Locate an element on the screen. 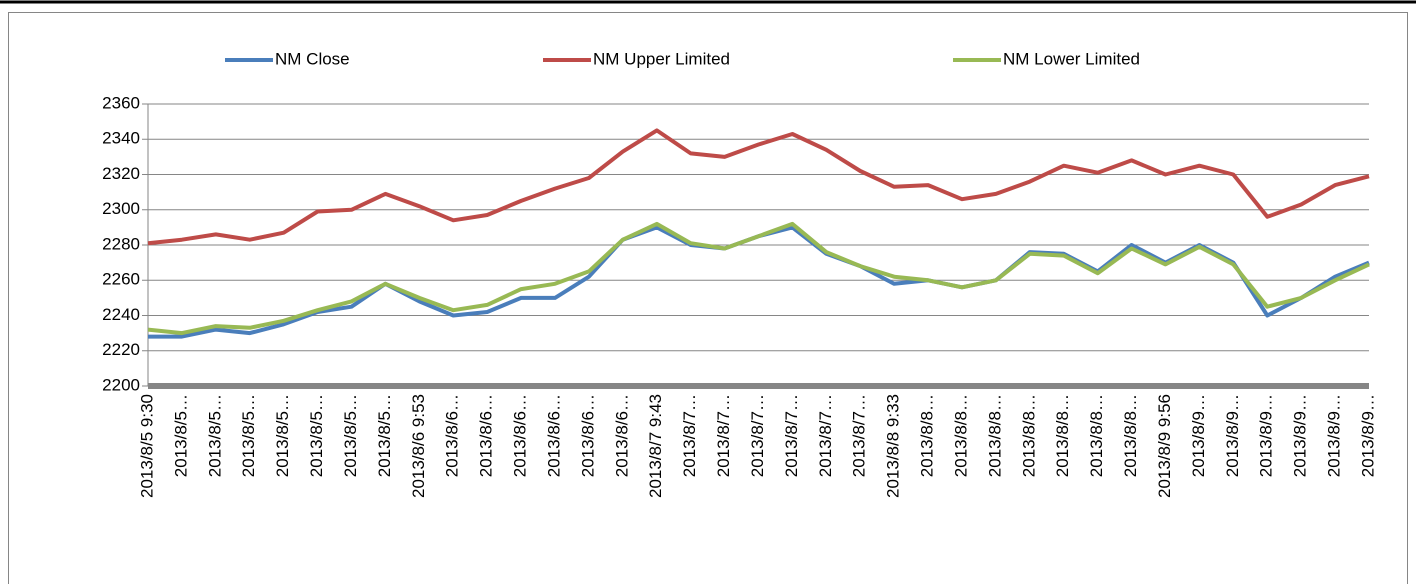 This screenshot has width=1416, height=584. legend-label: NM Close is located at coordinates (312, 58).